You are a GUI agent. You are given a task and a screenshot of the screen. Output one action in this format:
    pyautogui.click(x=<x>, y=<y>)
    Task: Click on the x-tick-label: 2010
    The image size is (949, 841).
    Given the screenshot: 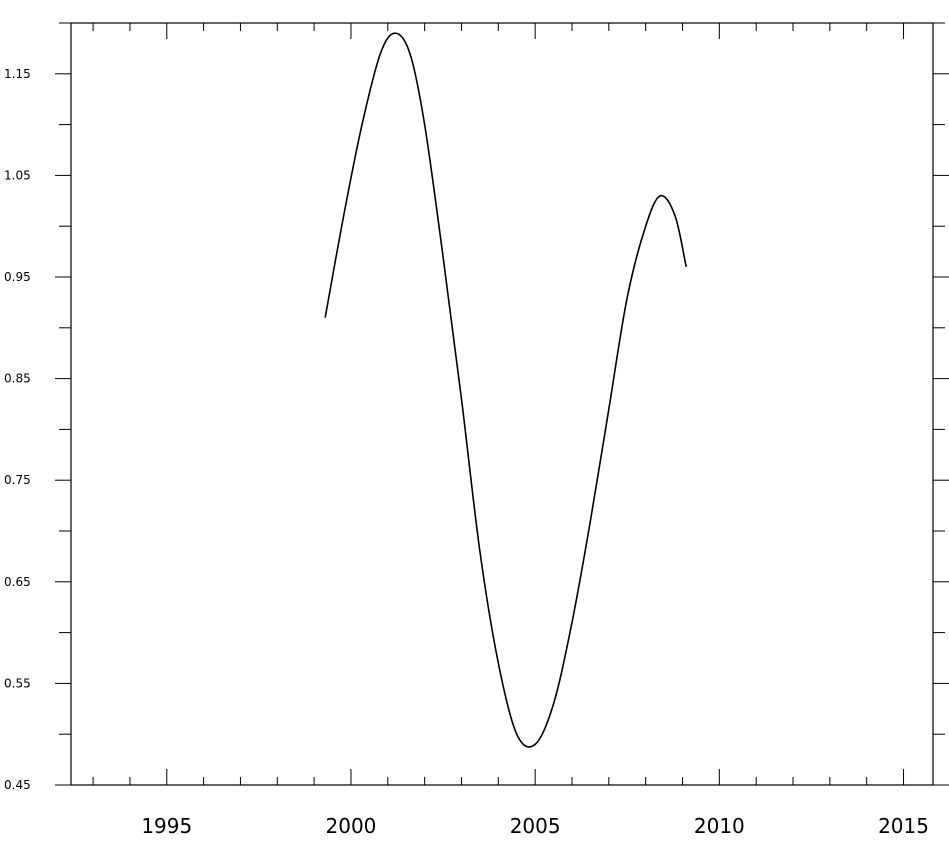 What is the action you would take?
    pyautogui.click(x=719, y=826)
    